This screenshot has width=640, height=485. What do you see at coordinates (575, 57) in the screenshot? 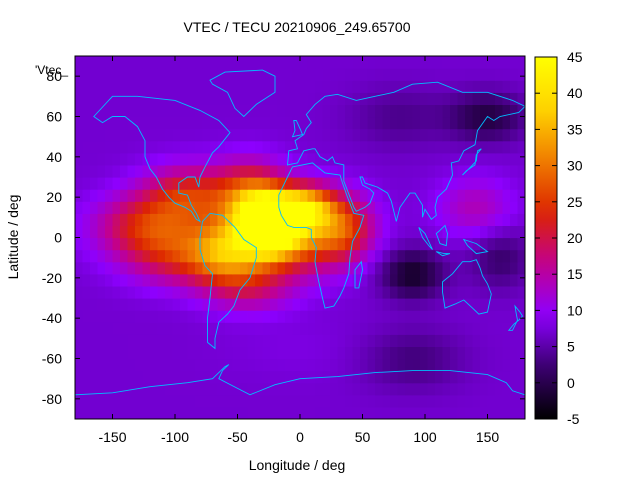
I see `colorbar-tick-label: 45` at bounding box center [575, 57].